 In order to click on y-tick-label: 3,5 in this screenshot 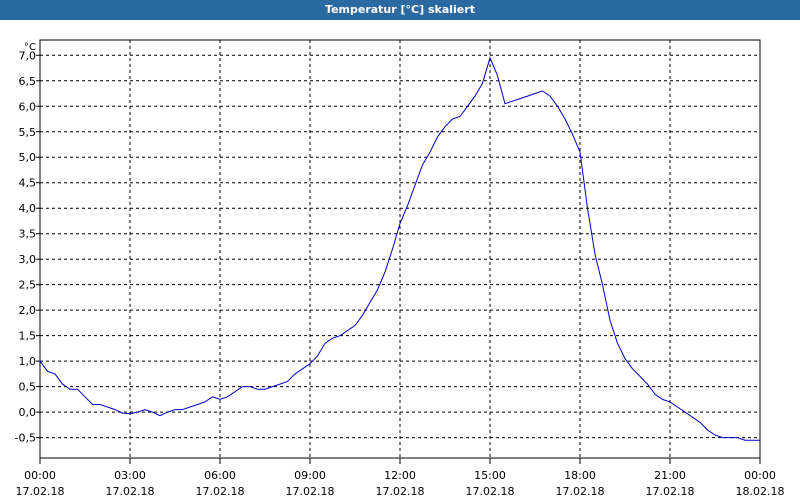, I will do `click(28, 234)`.